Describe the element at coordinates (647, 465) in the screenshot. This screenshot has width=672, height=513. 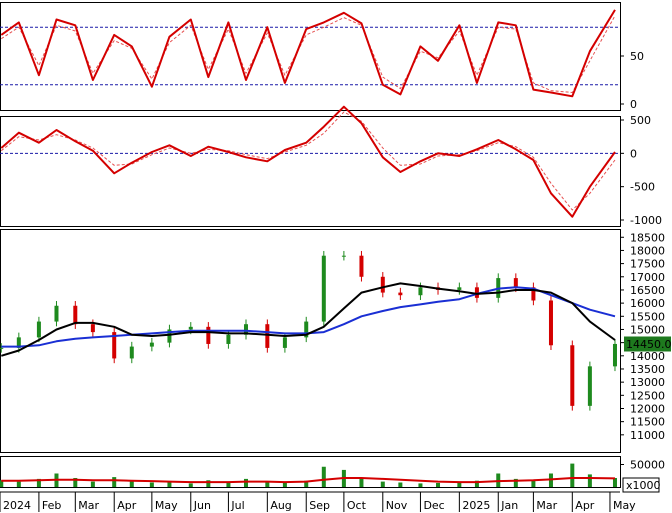
I see `ytick-label: 50000` at that location.